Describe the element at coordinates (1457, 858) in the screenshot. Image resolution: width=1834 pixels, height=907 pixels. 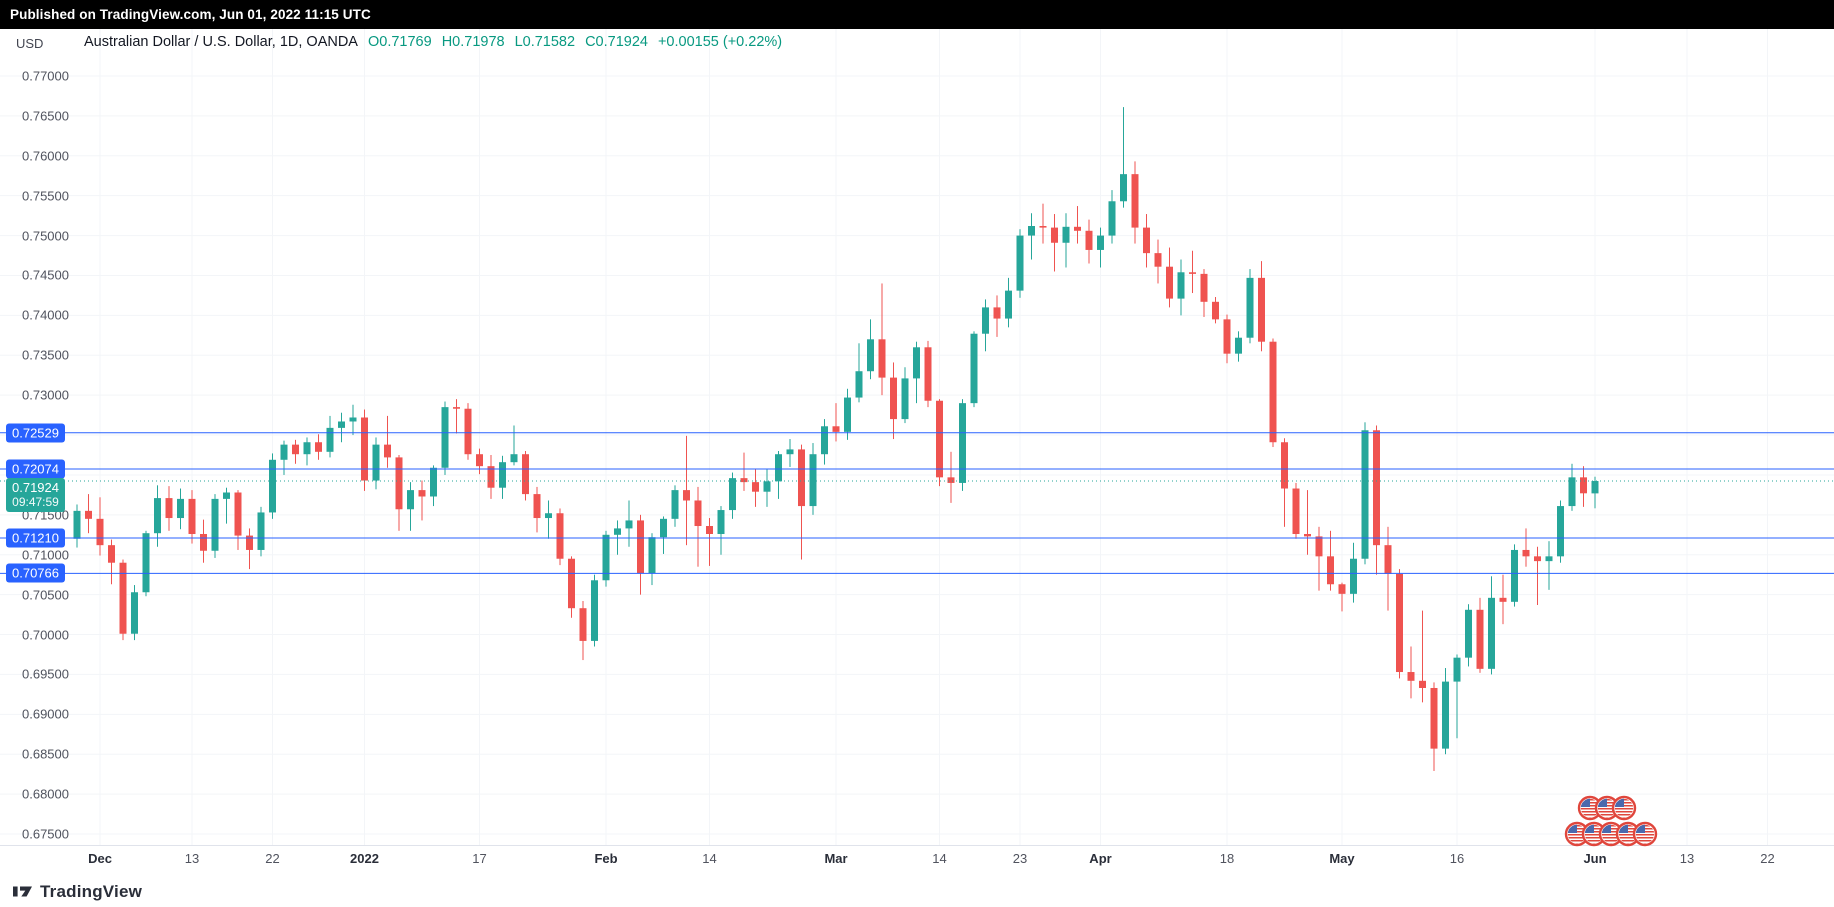
I see `time-tick-label: 16` at that location.